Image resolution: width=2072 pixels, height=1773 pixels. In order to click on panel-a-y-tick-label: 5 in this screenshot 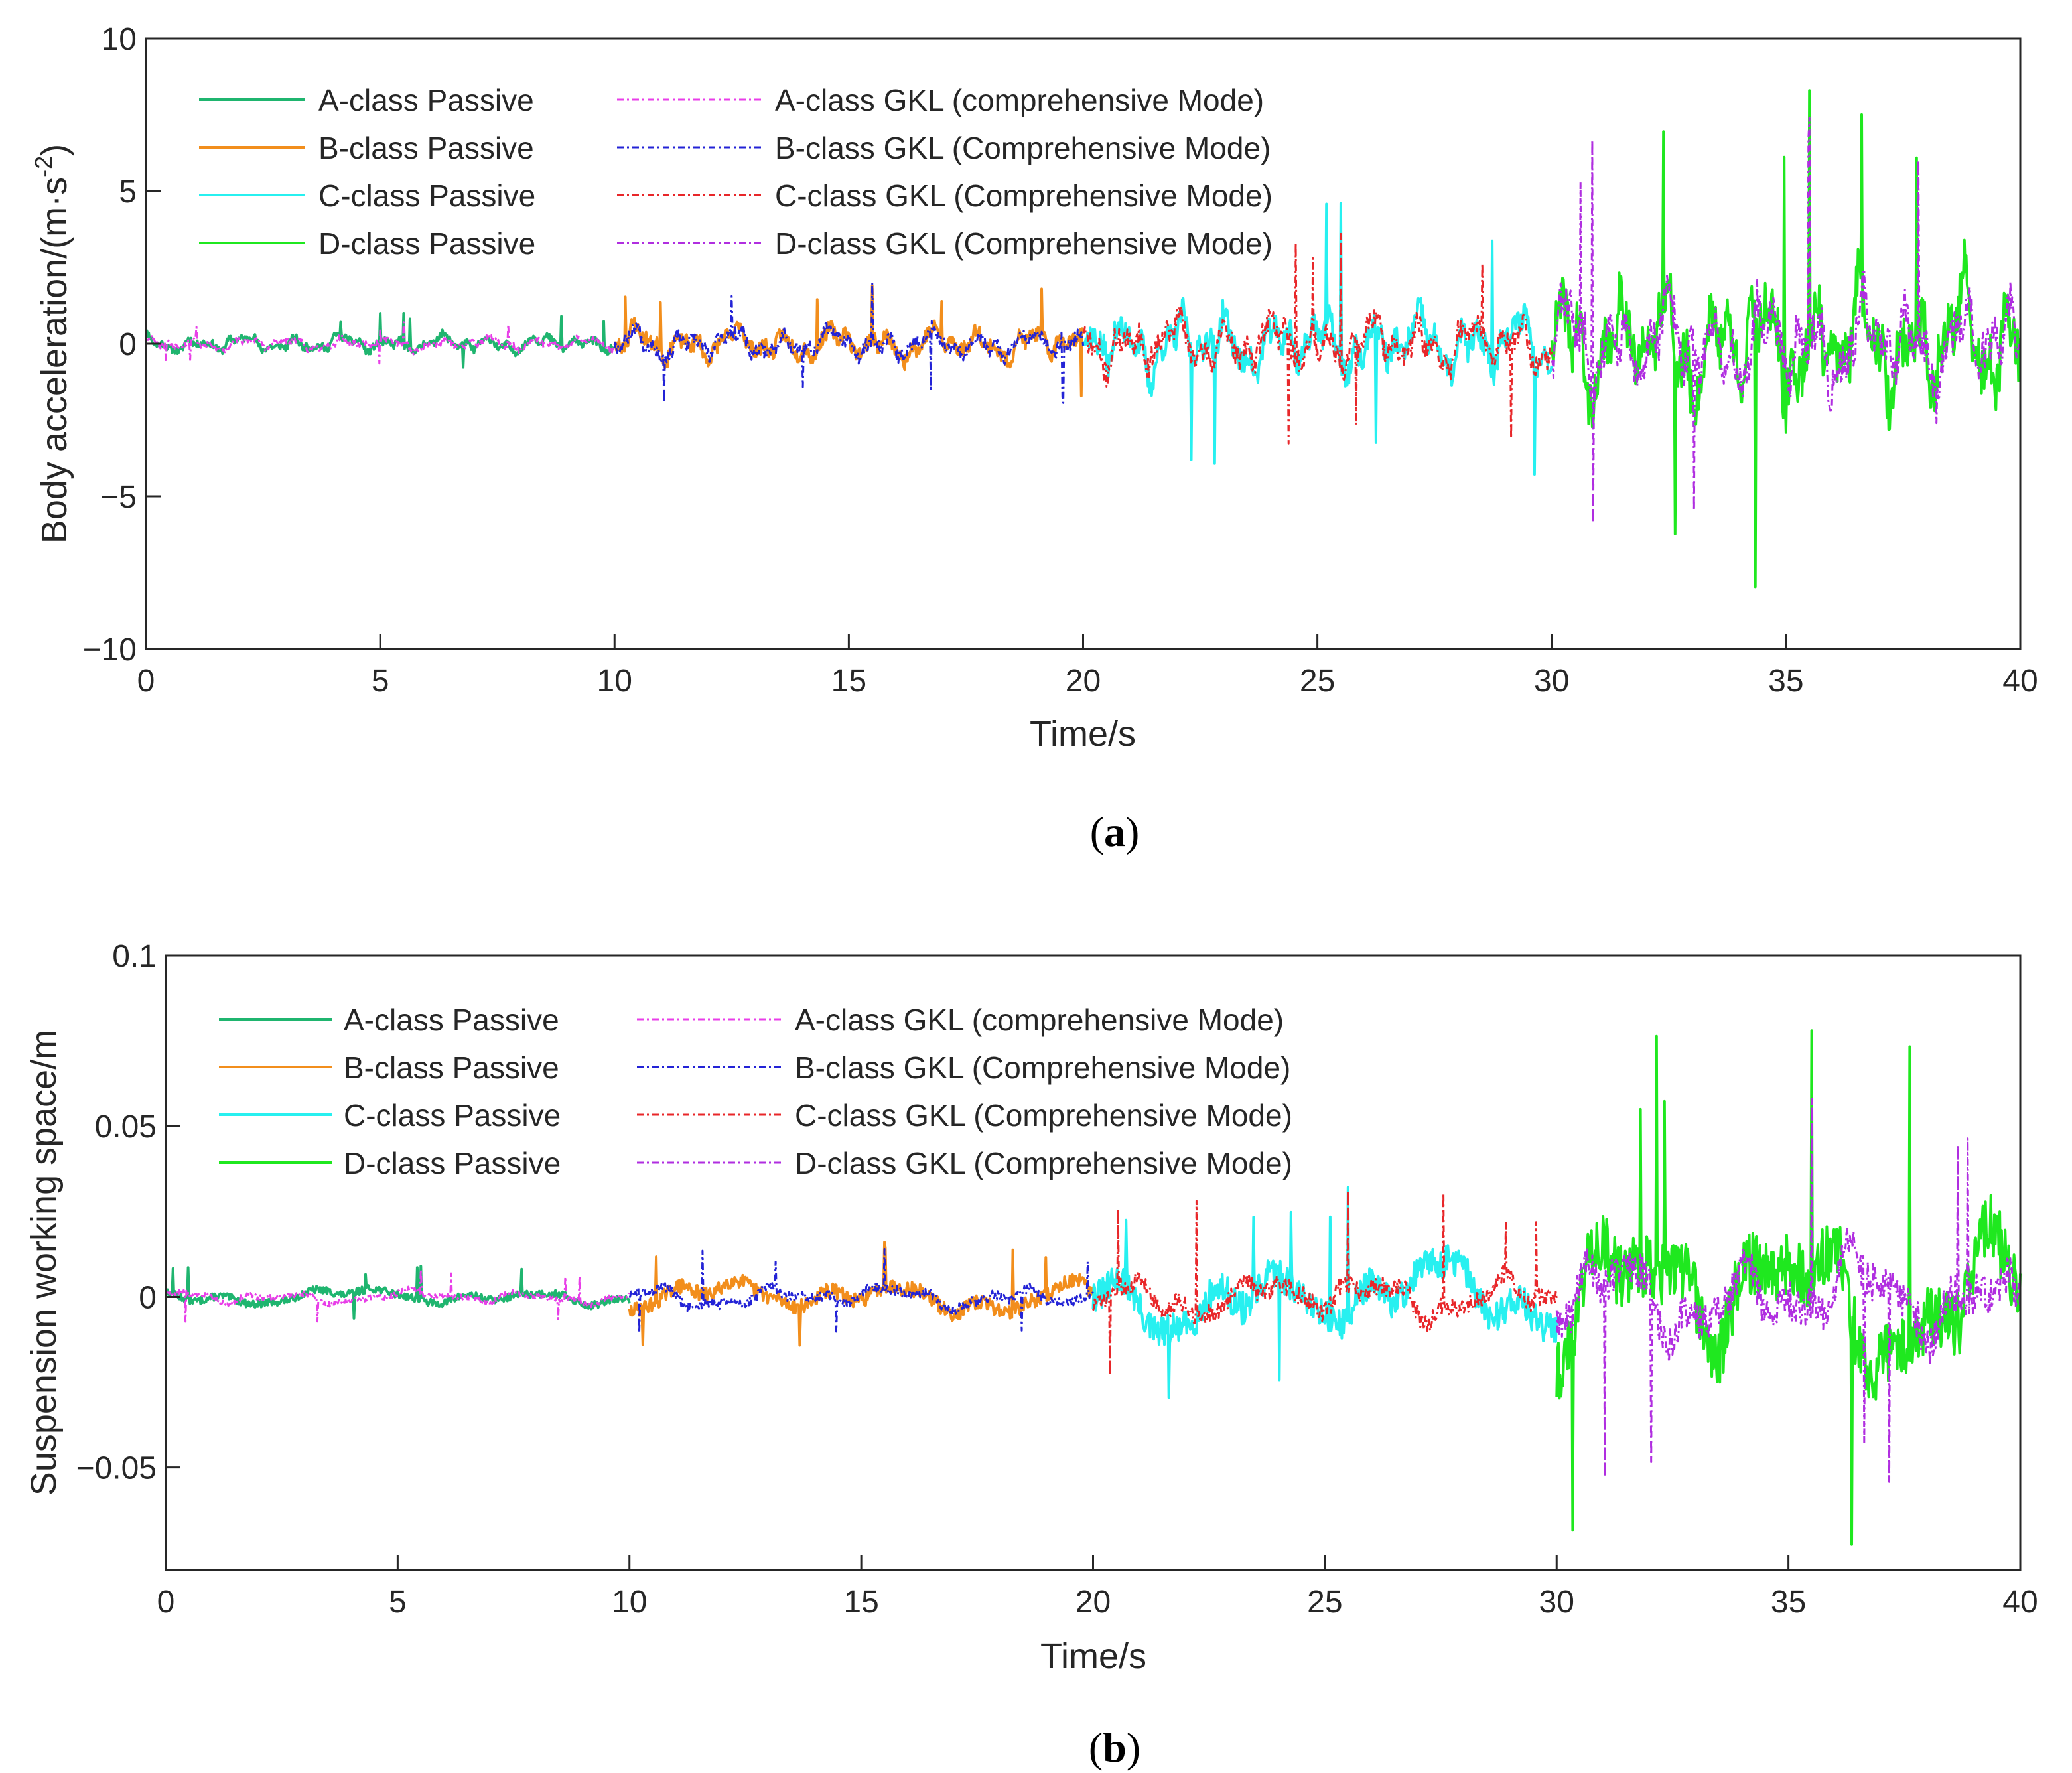, I will do `click(128, 192)`.